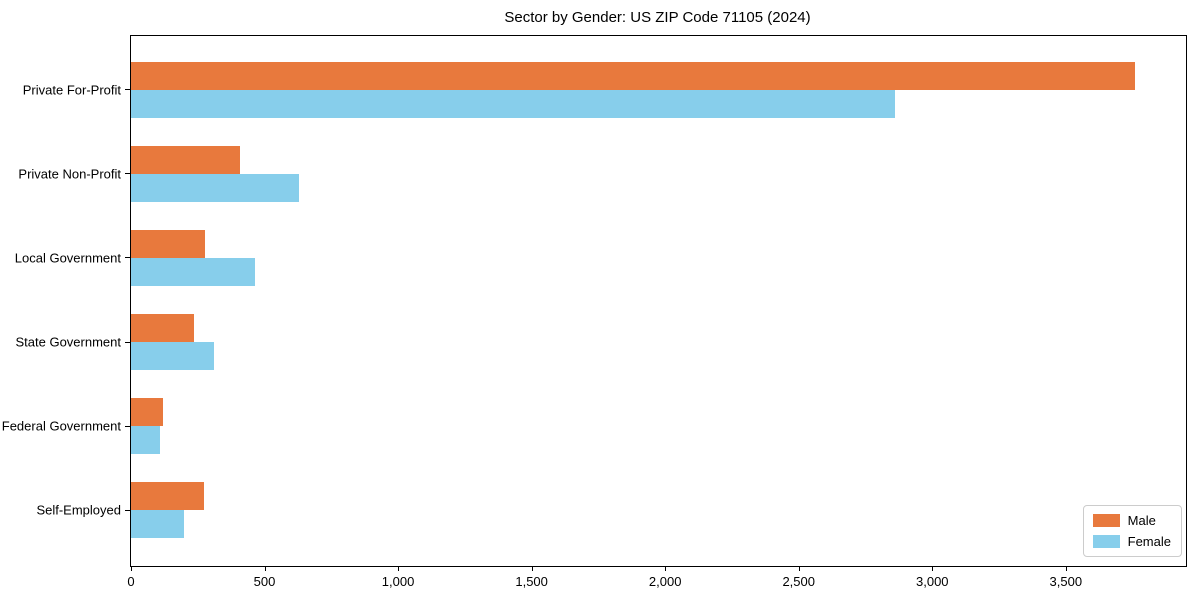 This screenshot has height=600, width=1200. What do you see at coordinates (398, 581) in the screenshot?
I see `x-tick-label: 1,000` at bounding box center [398, 581].